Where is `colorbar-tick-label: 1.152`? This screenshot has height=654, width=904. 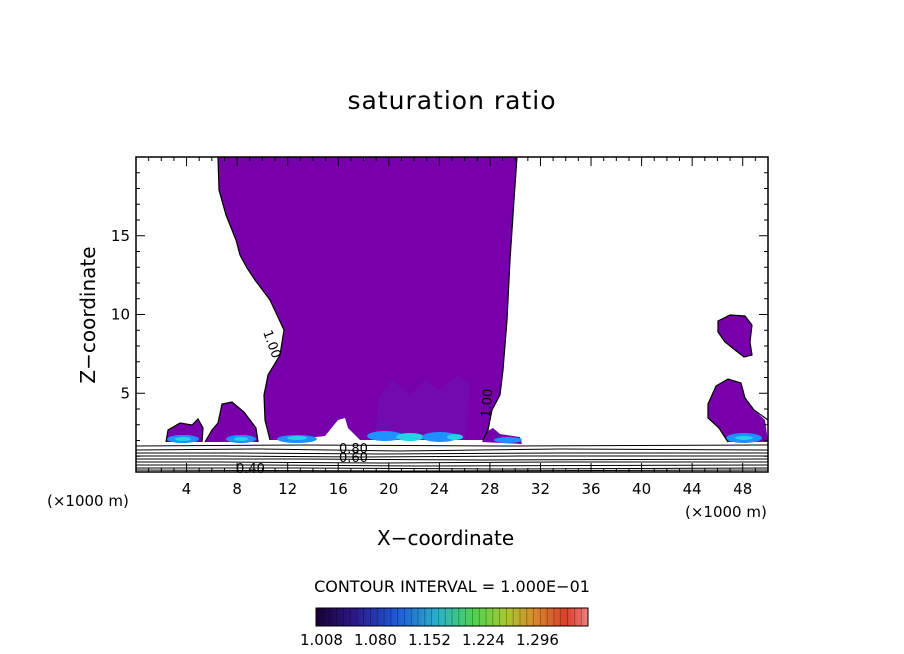
colorbar-tick-label: 1.152 is located at coordinates (429, 640).